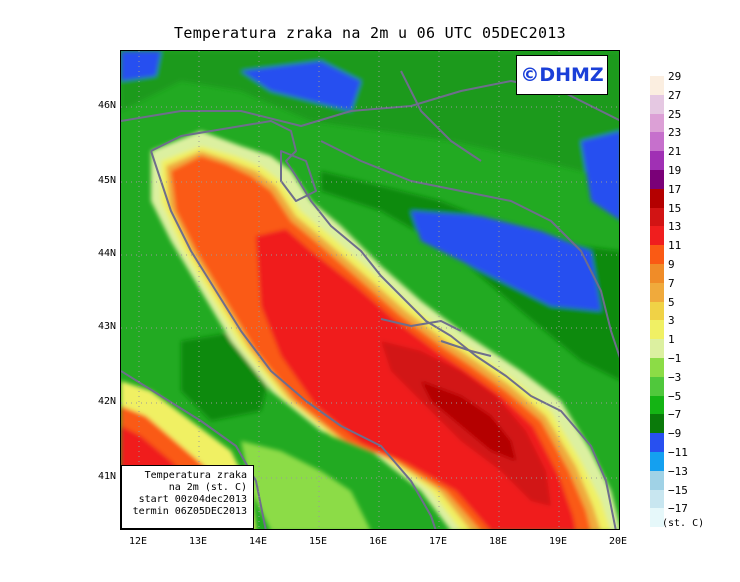  I want to click on lon-label-13e: 13E, so click(198, 541).